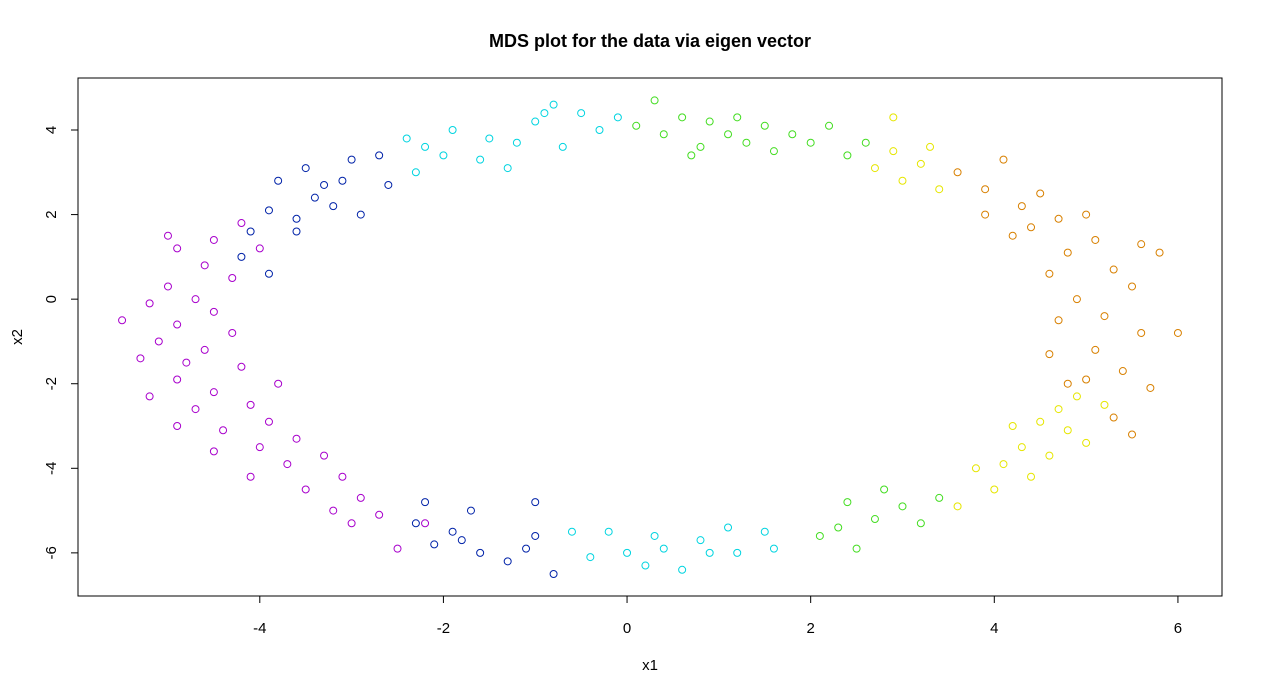 The width and height of the screenshot is (1264, 695). What do you see at coordinates (51, 299) in the screenshot?
I see `y-tick-label: 0` at bounding box center [51, 299].